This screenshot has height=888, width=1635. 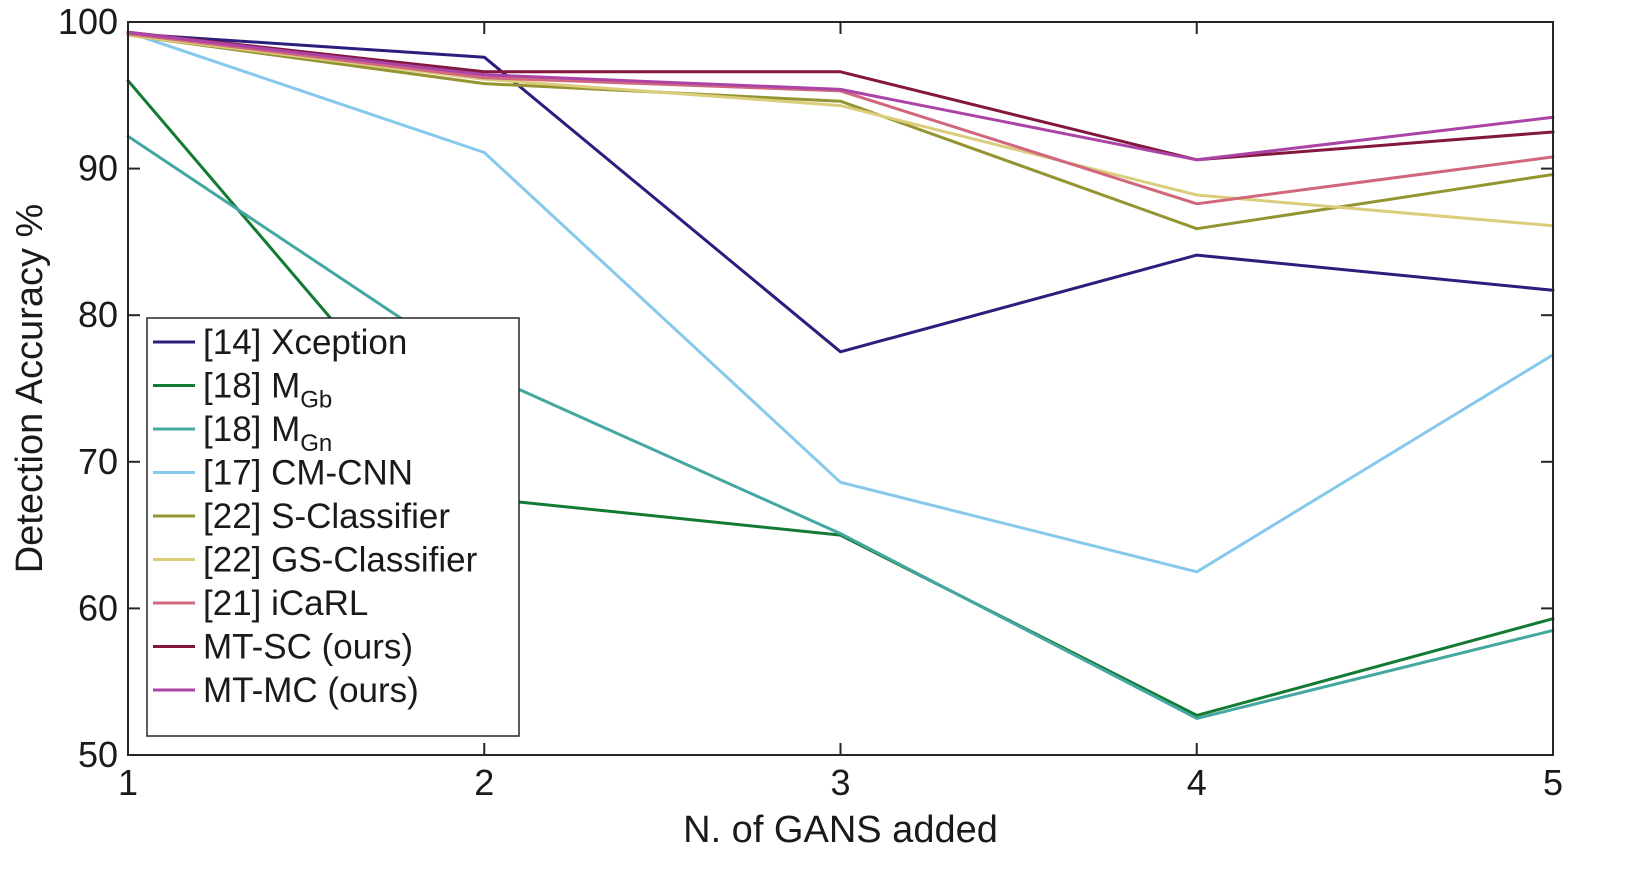 I want to click on legend-label-main: [22] S-Classifier, so click(x=326, y=516).